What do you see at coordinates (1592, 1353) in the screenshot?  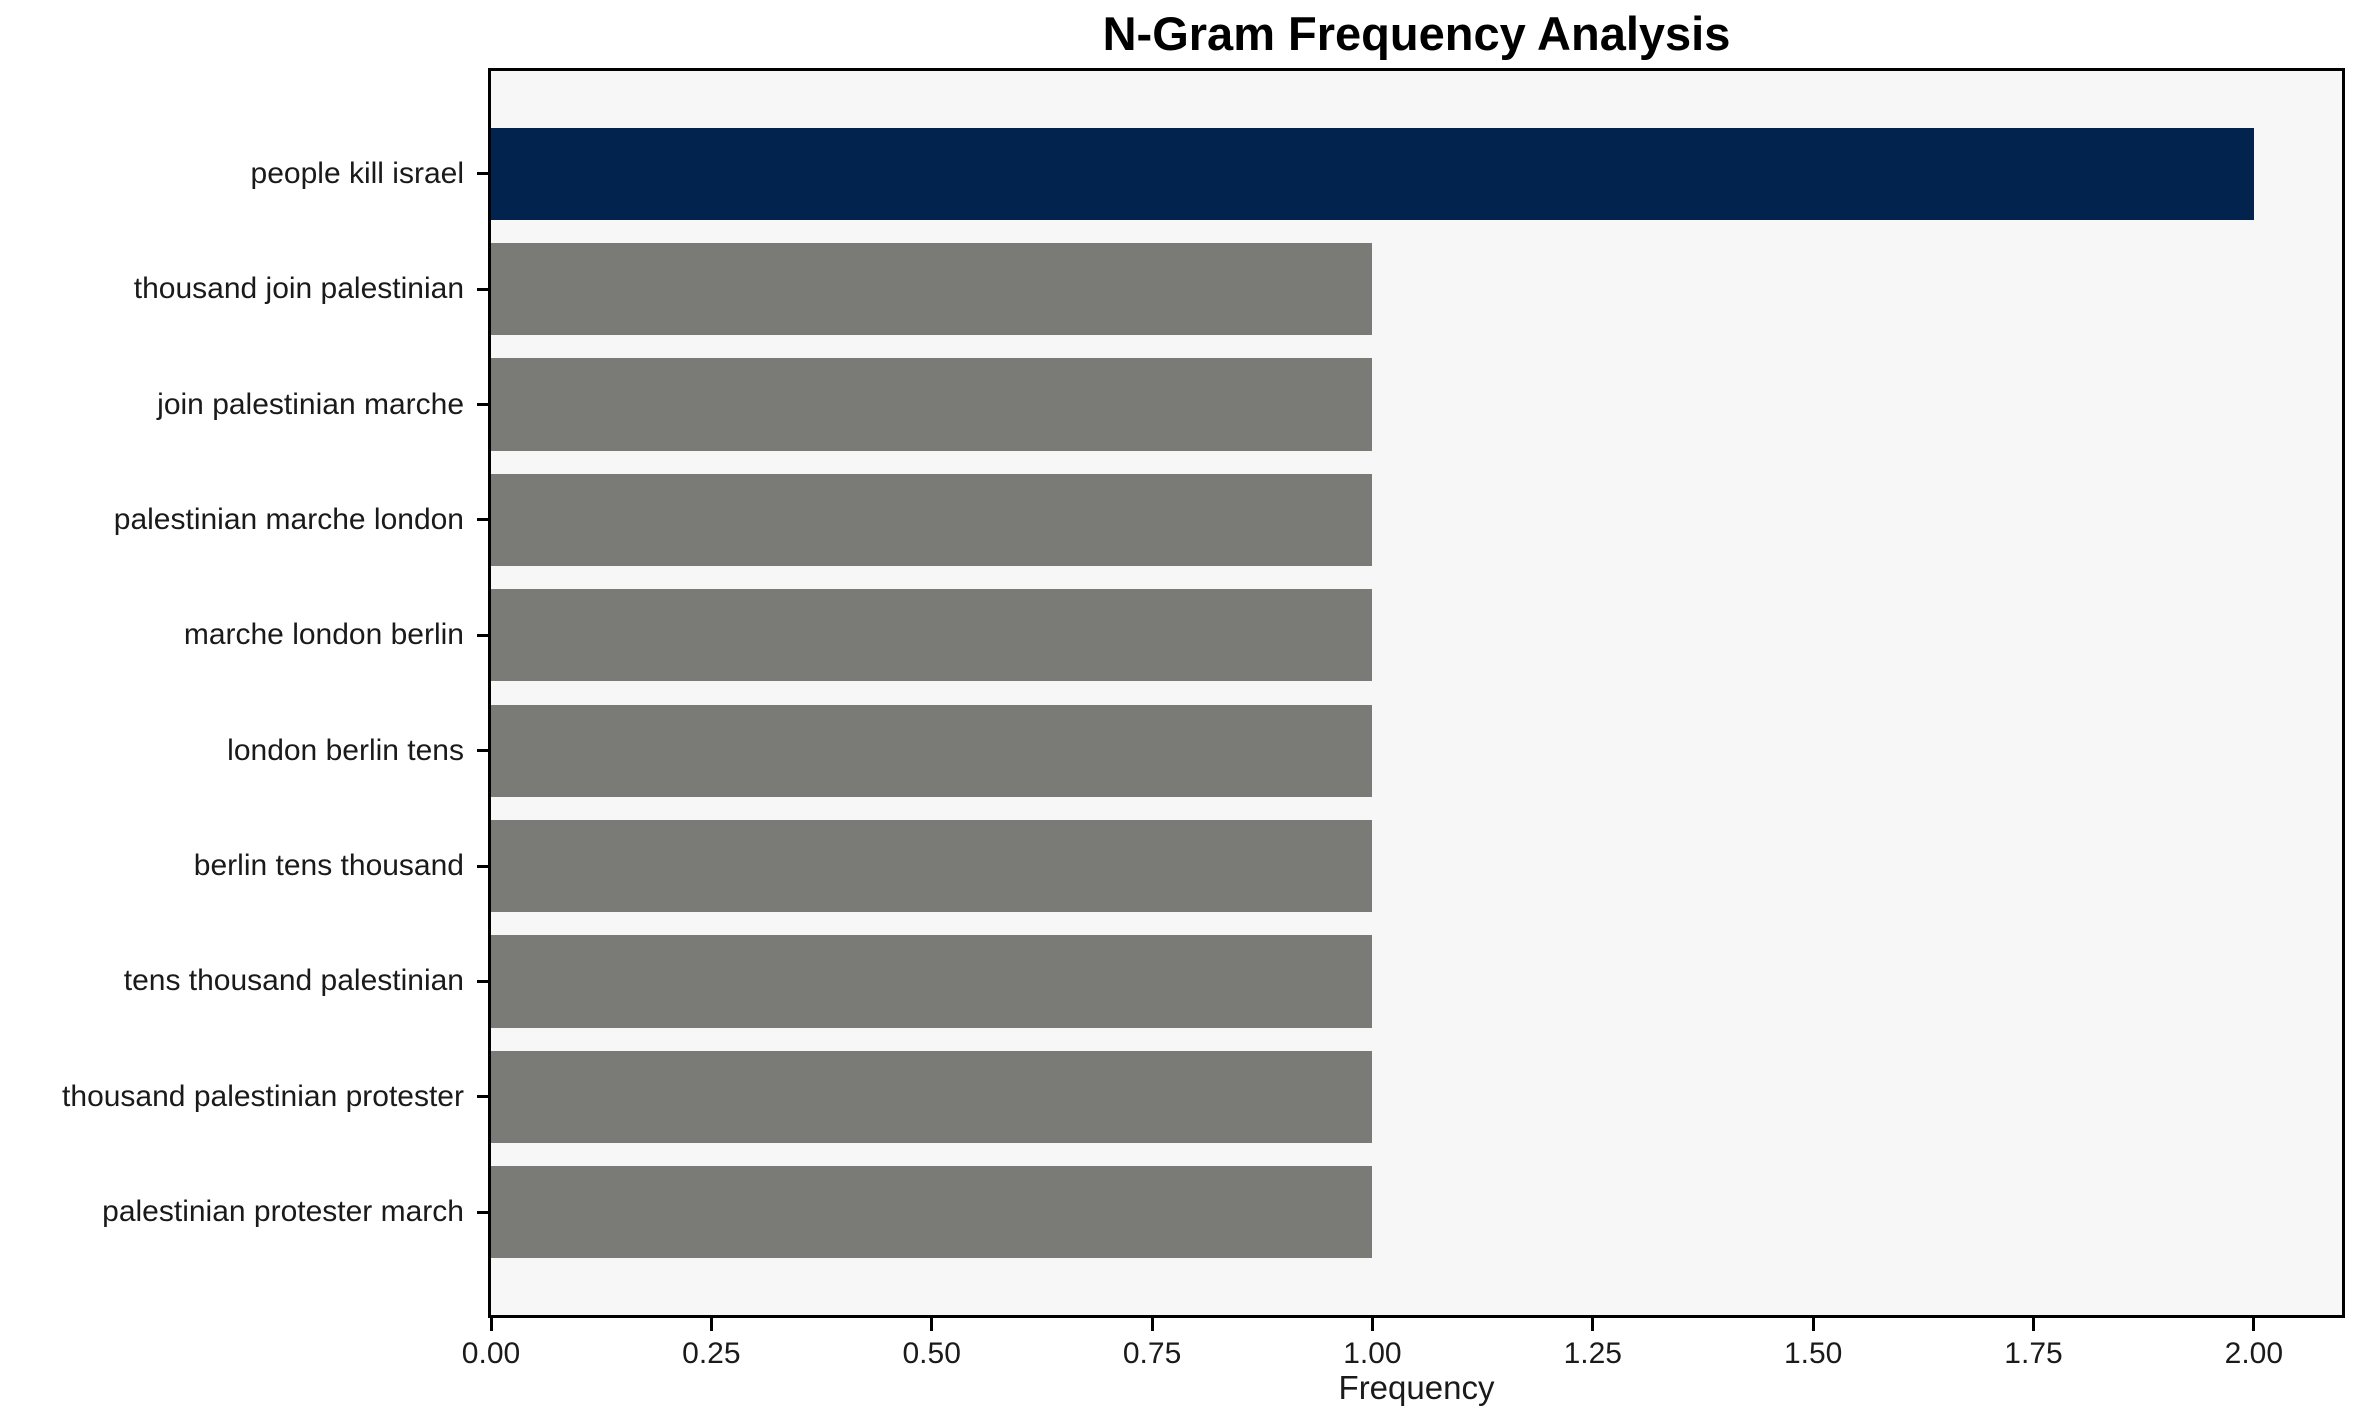 I see `x-tick-label: 1.25` at bounding box center [1592, 1353].